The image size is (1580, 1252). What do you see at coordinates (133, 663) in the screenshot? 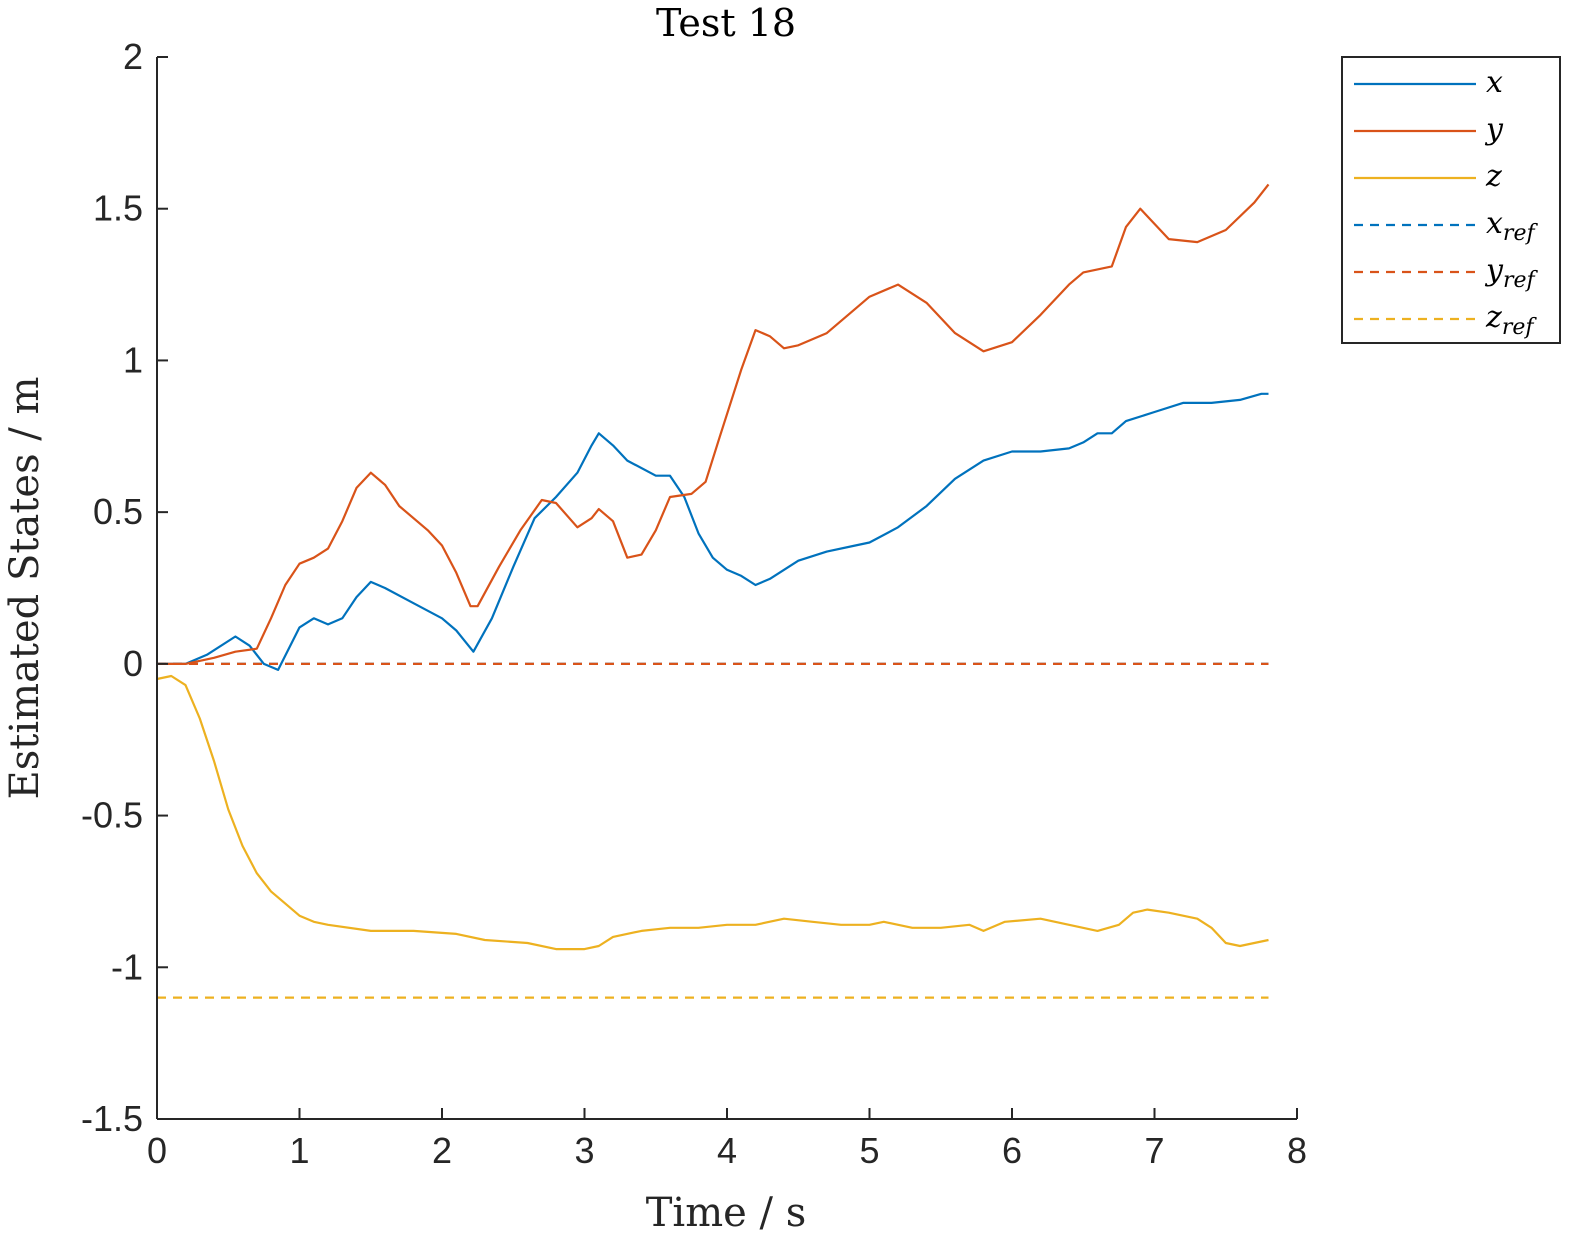
I see `y-tick-label: 0` at bounding box center [133, 663].